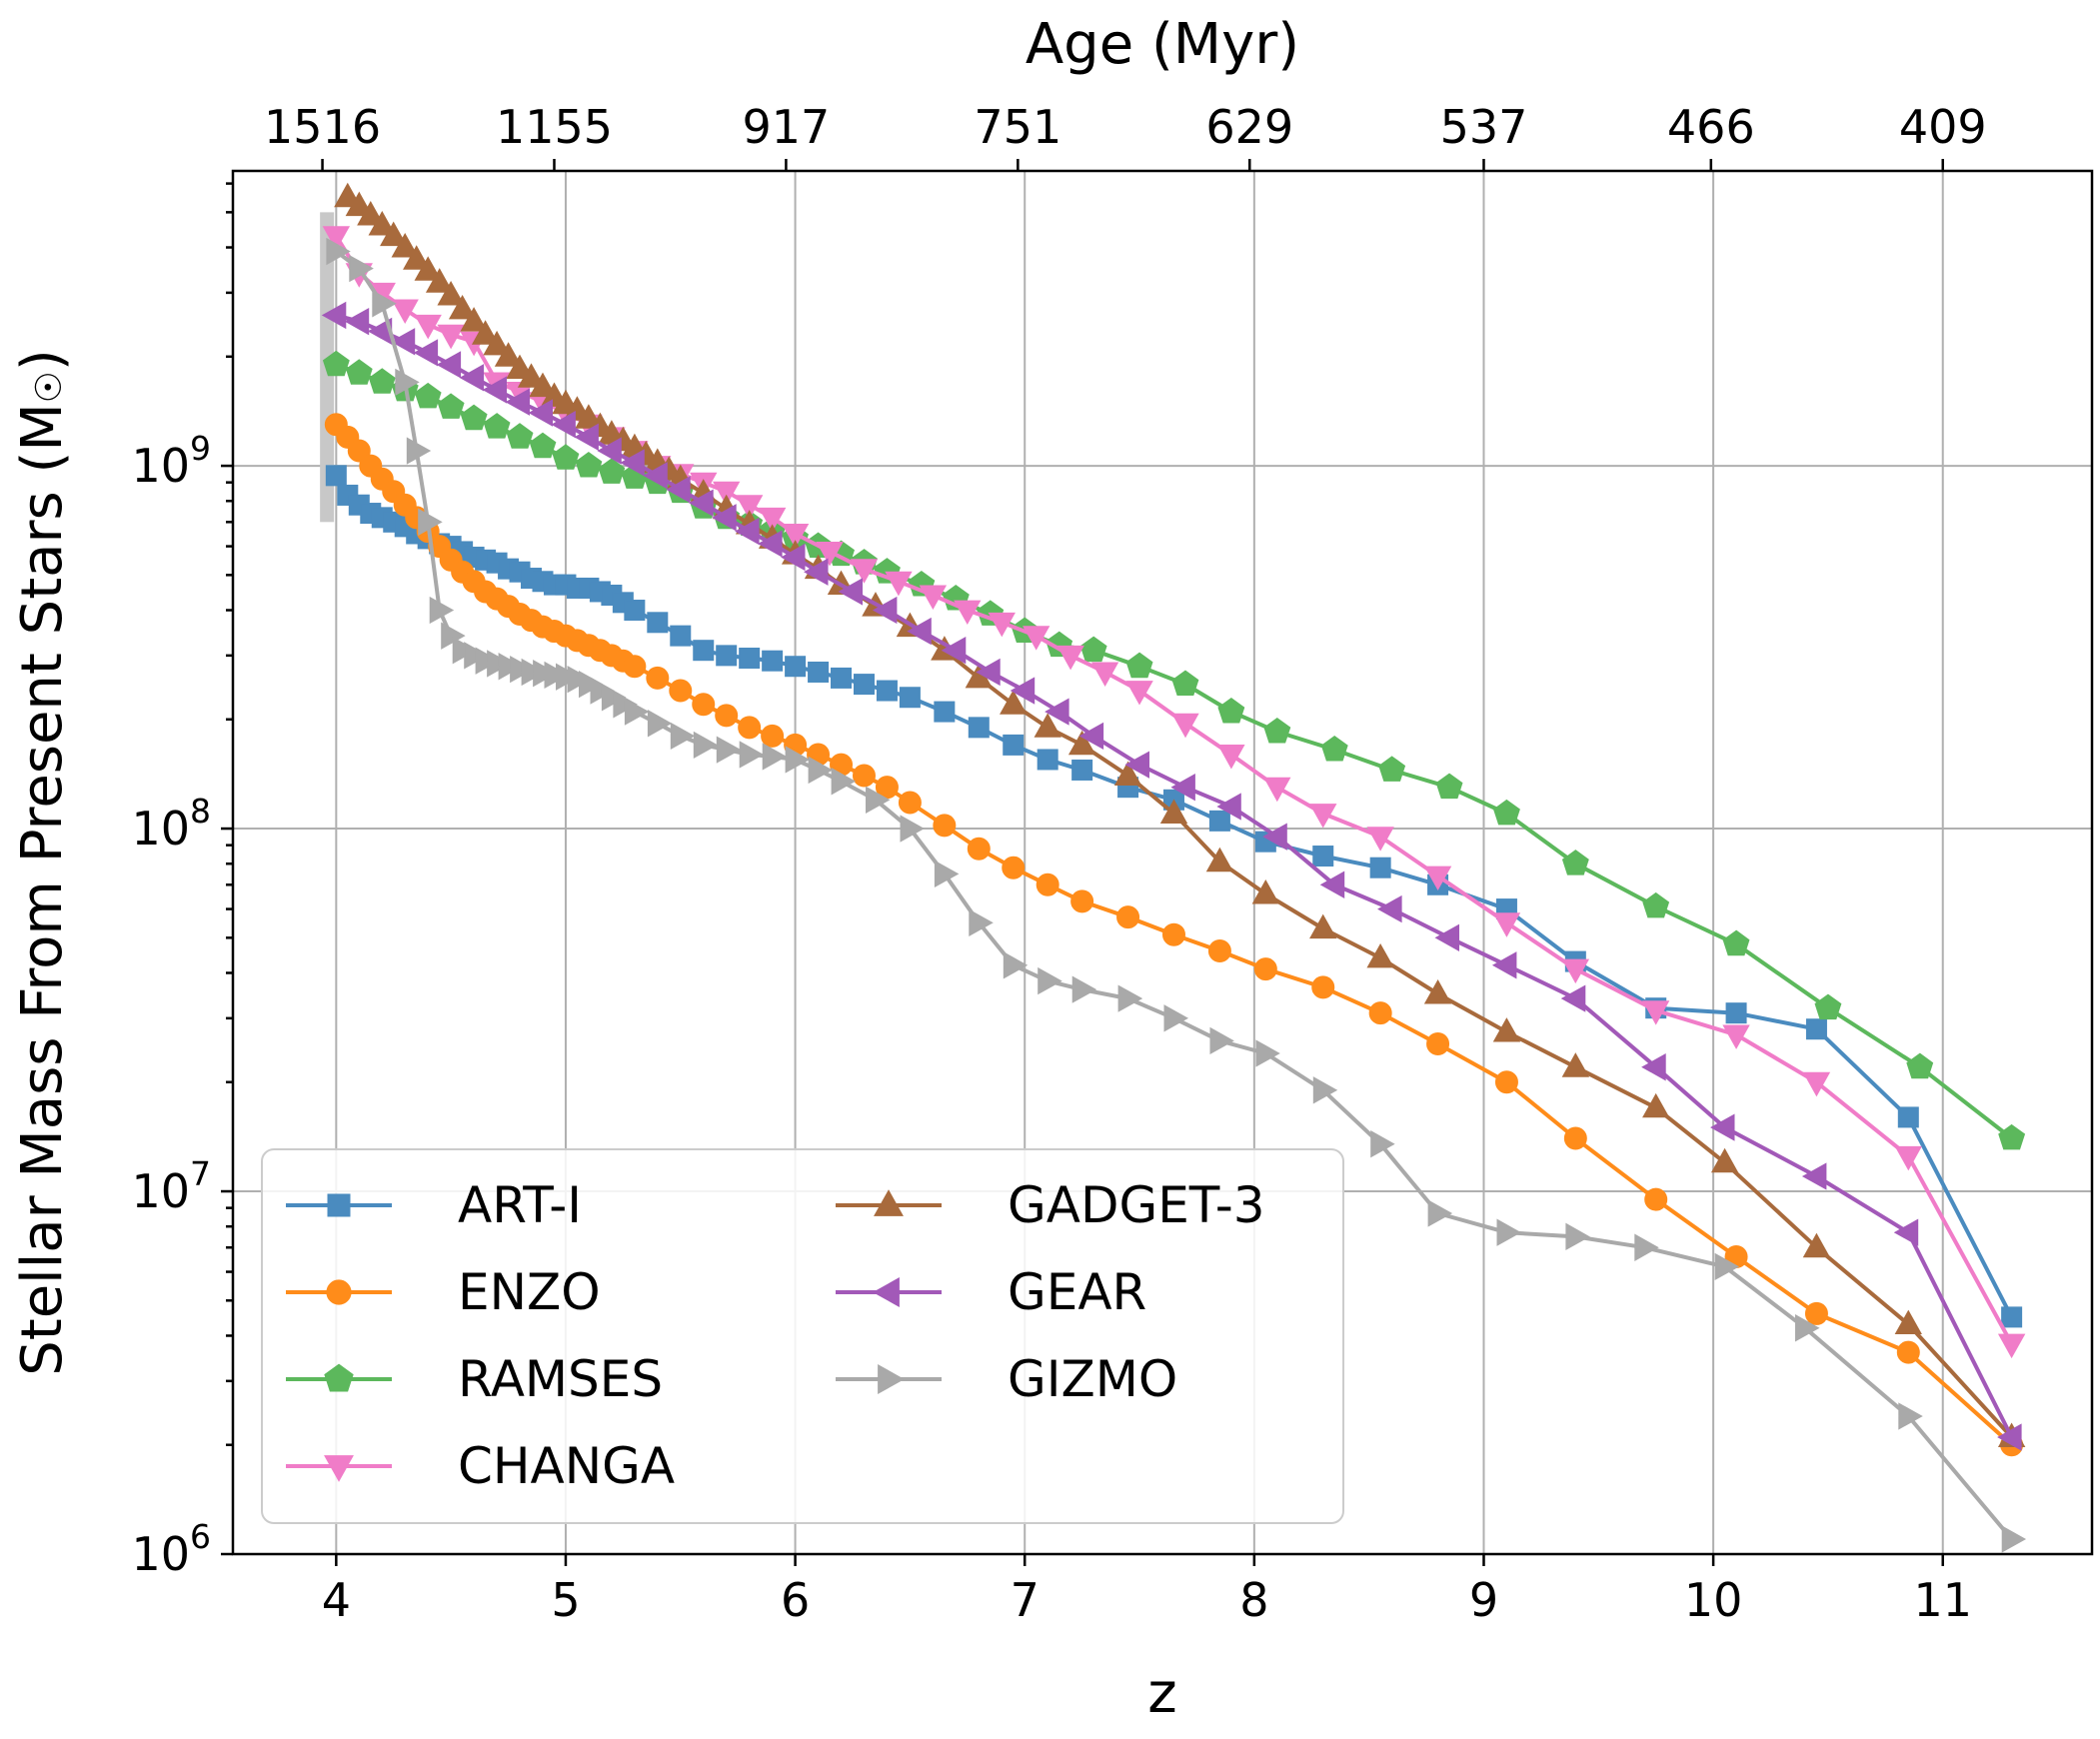 The image size is (2100, 1739). Describe the element at coordinates (795, 1600) in the screenshot. I see `x-tick-label: 6` at that location.